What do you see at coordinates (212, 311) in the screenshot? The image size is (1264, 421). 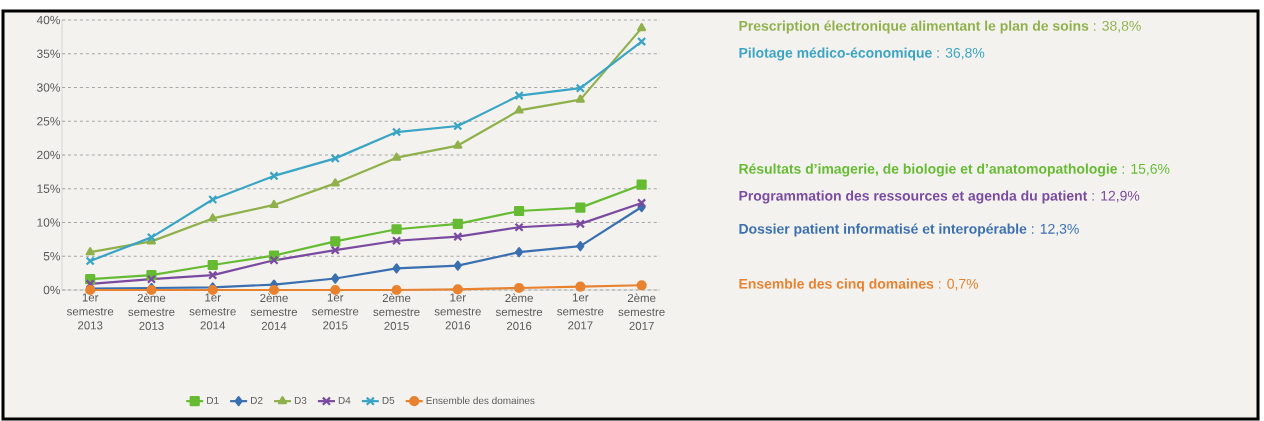 I see `x-tick-label: 1er semestre 2014` at bounding box center [212, 311].